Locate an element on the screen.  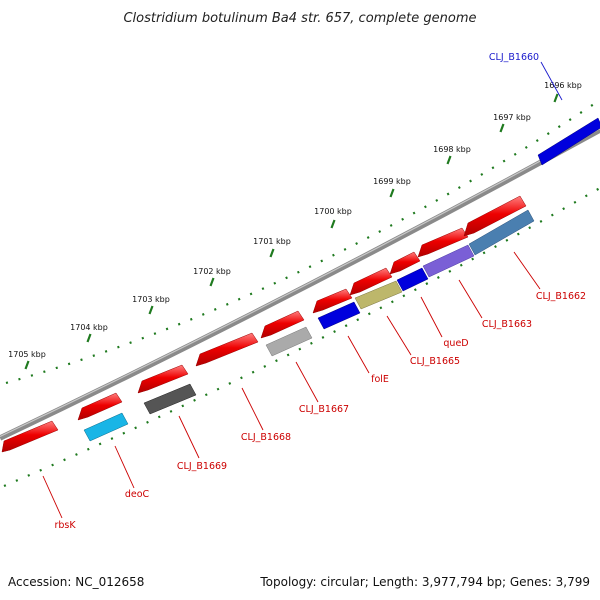
gene-label-clj-b1667: CLJ_B1667 is located at coordinates (324, 409).